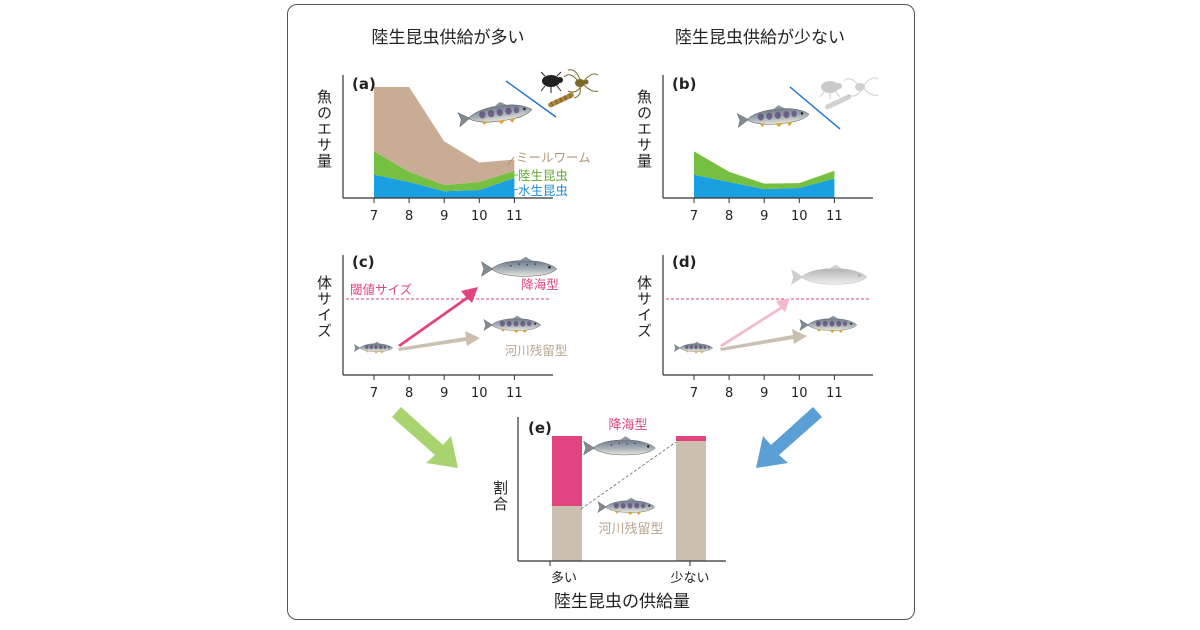 Image resolution: width=1200 pixels, height=630 pixels. I want to click on spider-icon, so click(581, 84).